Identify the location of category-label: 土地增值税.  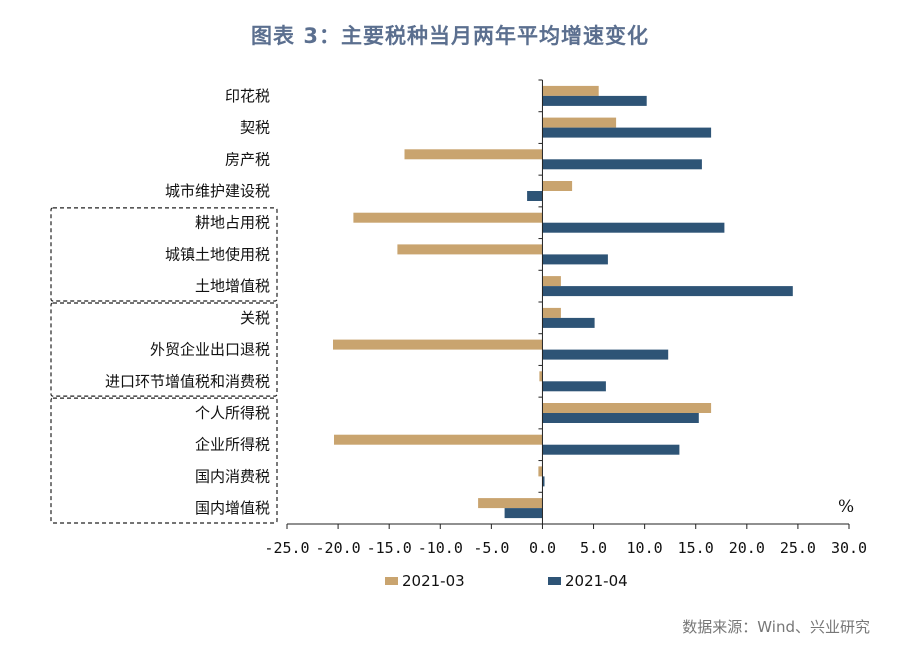
(232, 286).